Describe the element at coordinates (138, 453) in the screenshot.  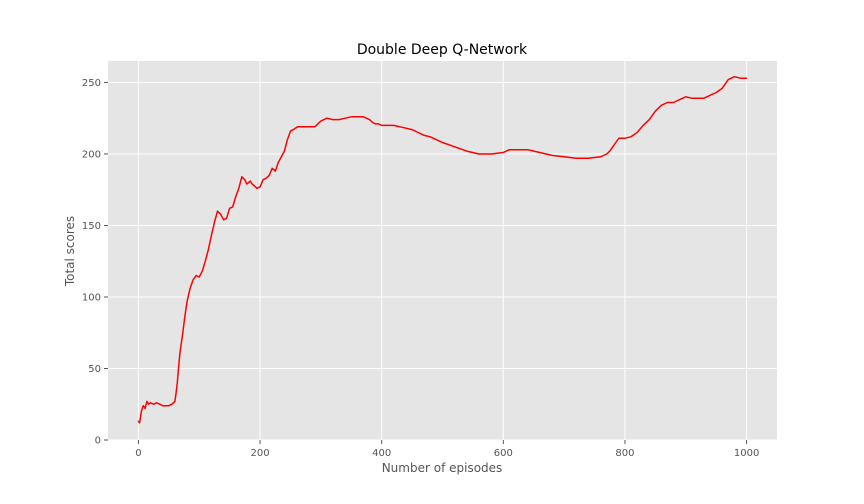
I see `x-tick-label: 0` at that location.